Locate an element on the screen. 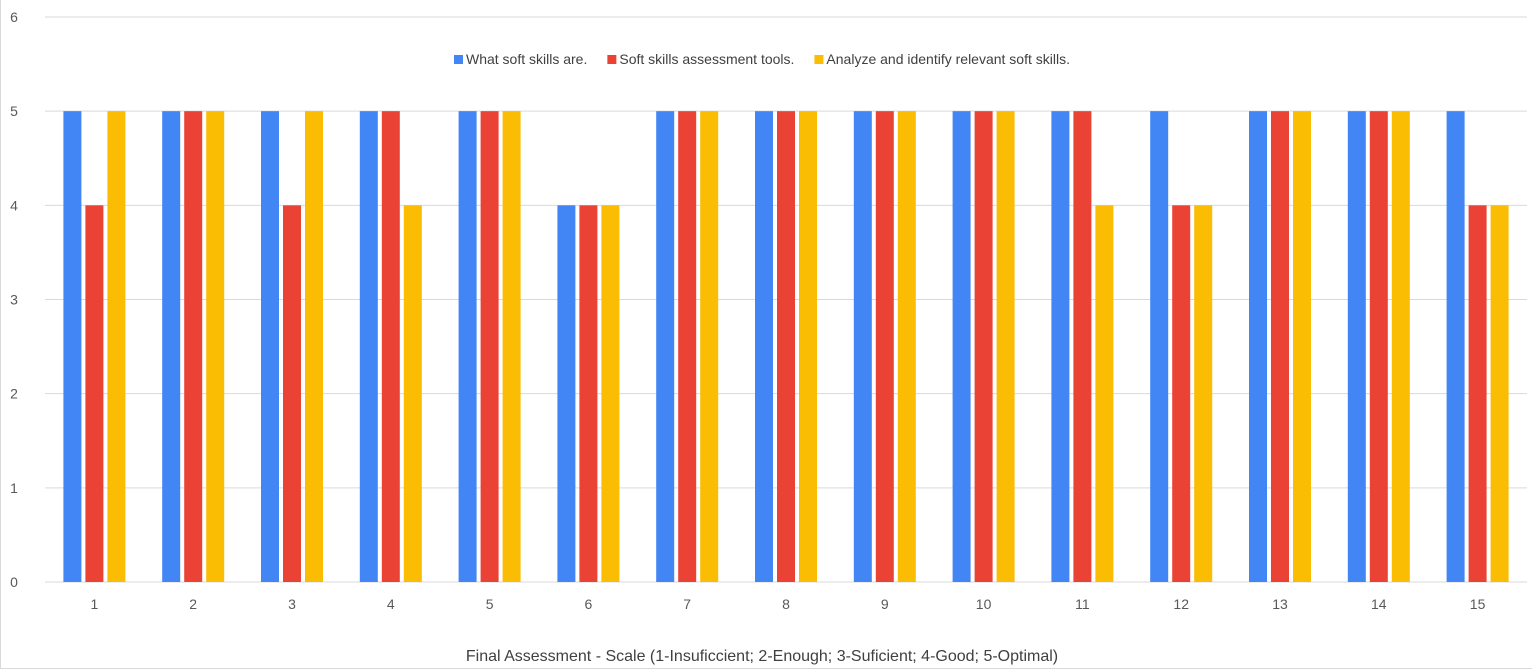 This screenshot has width=1533, height=670. x-tick-label: 13 is located at coordinates (1280, 604).